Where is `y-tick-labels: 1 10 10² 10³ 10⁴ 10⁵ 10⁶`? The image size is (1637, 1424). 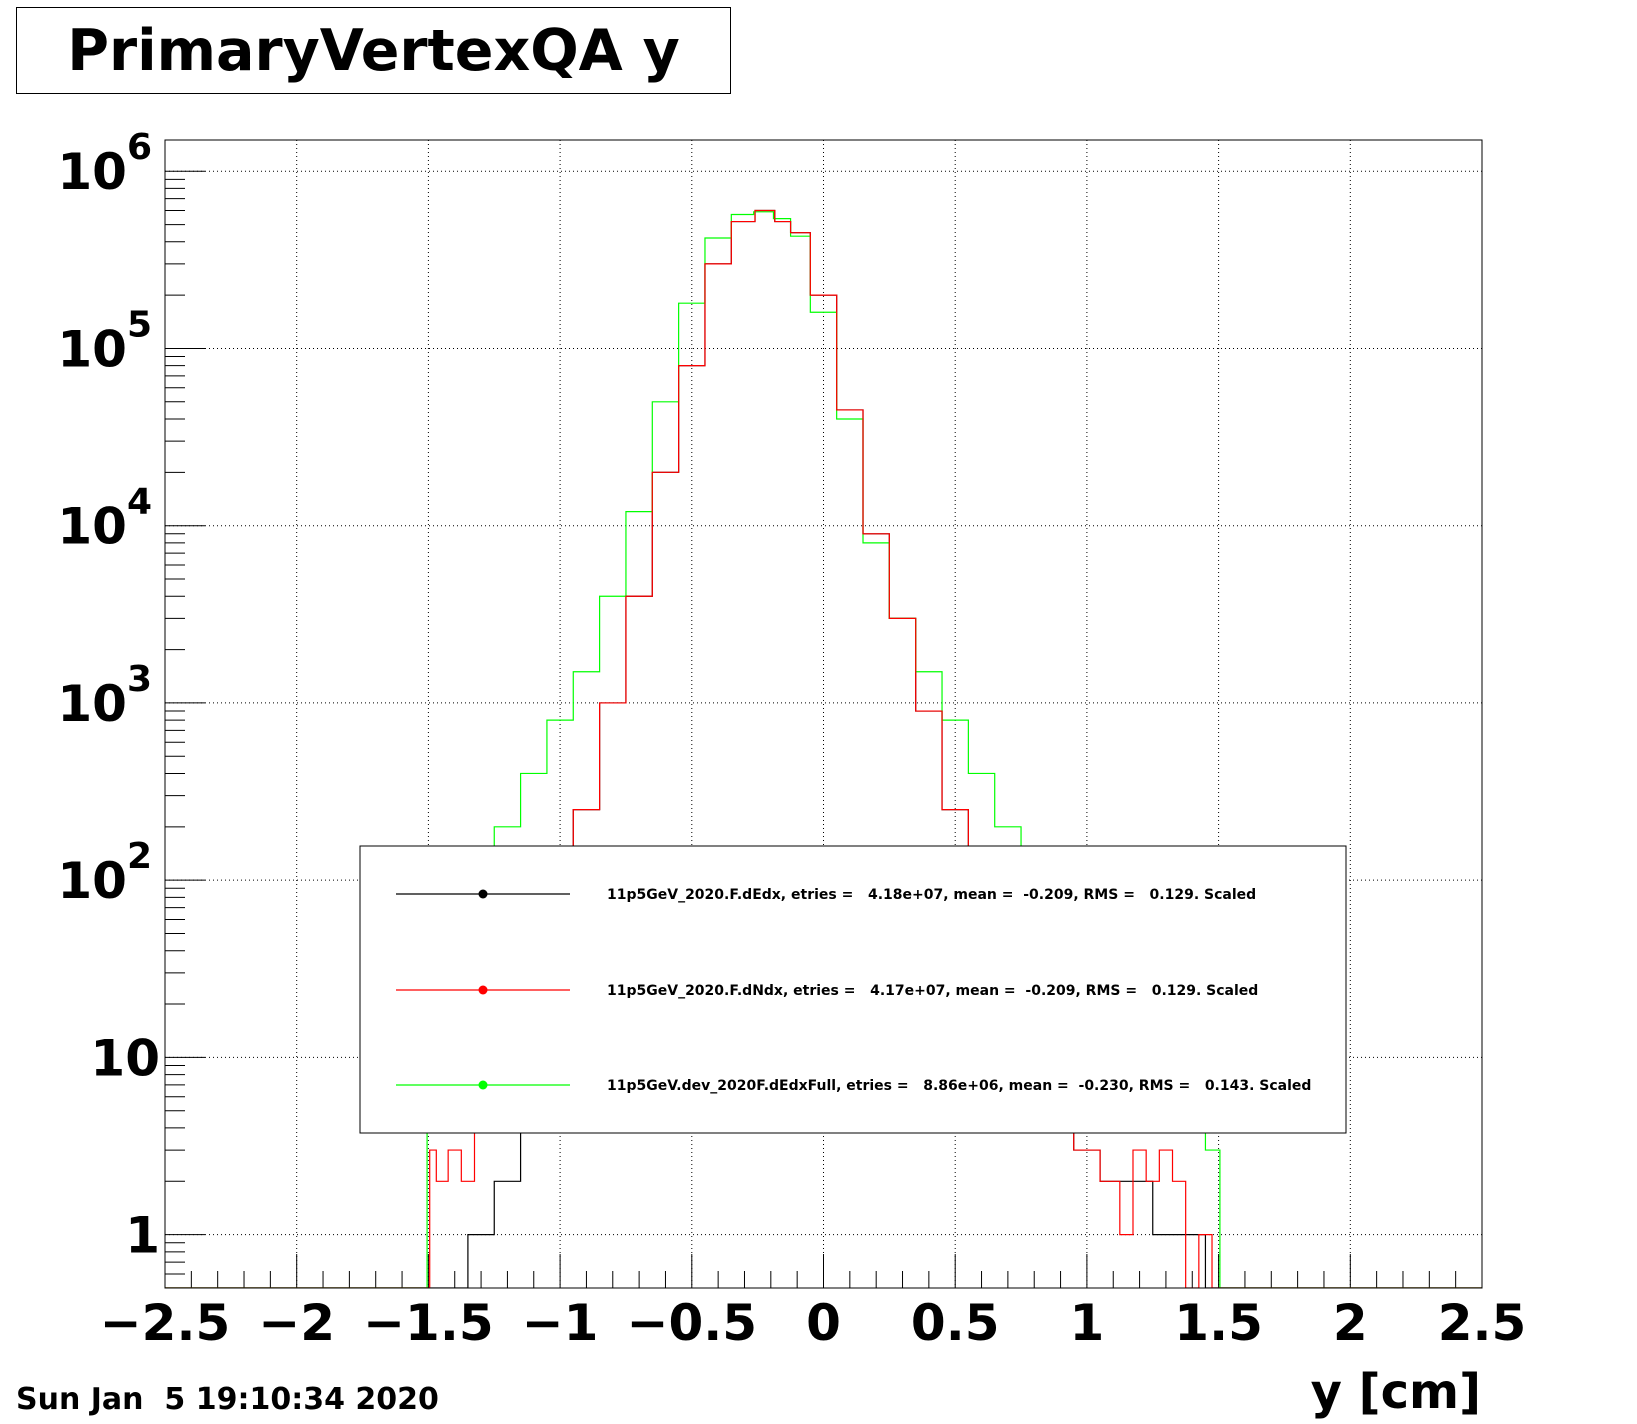 y-tick-labels: 1 10 10² 10³ 10⁴ 10⁵ 10⁶ is located at coordinates (108, 695).